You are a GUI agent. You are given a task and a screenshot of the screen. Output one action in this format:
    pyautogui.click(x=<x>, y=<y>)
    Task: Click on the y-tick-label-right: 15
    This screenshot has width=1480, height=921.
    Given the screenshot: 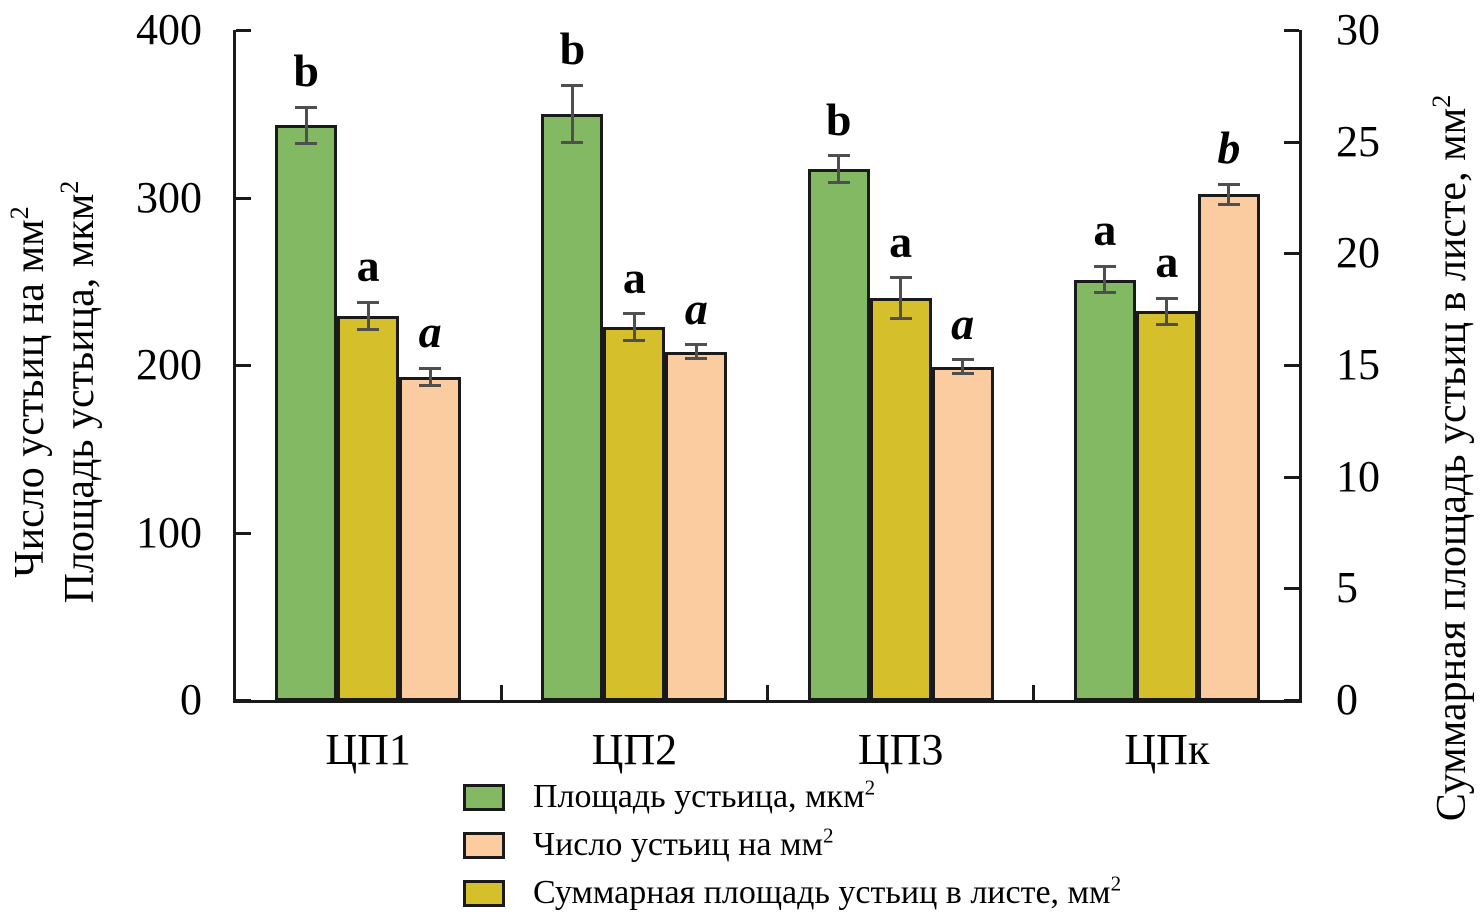 What is the action you would take?
    pyautogui.click(x=1358, y=364)
    